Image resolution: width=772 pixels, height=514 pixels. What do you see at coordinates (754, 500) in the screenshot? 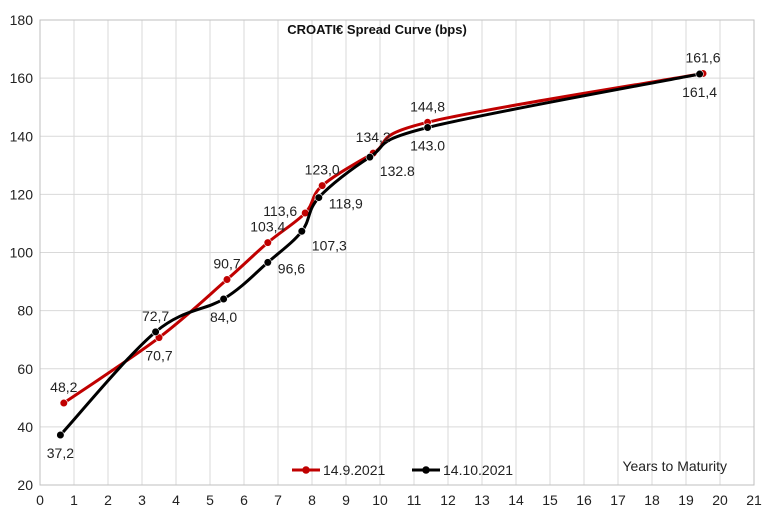
I see `x-tick-label: 21` at bounding box center [754, 500].